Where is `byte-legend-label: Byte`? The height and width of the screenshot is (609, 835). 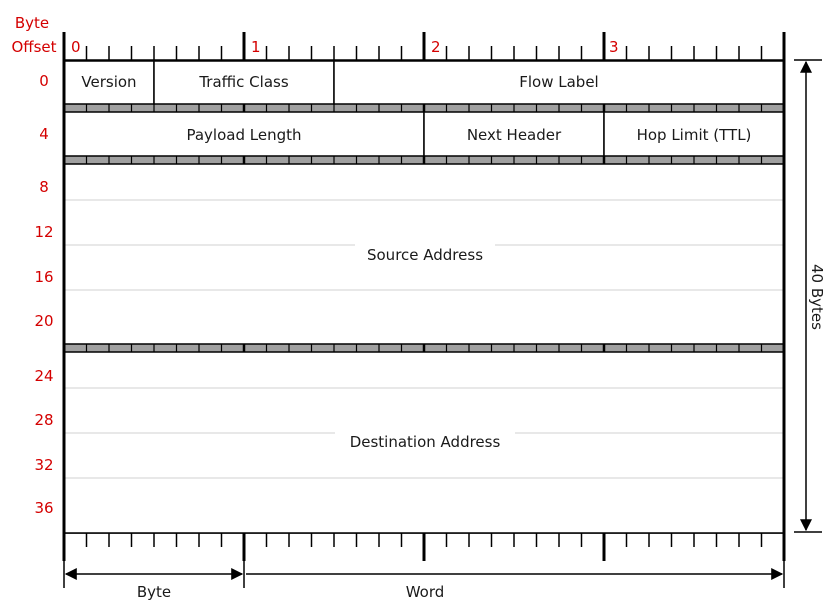
byte-legend-label: Byte is located at coordinates (154, 592).